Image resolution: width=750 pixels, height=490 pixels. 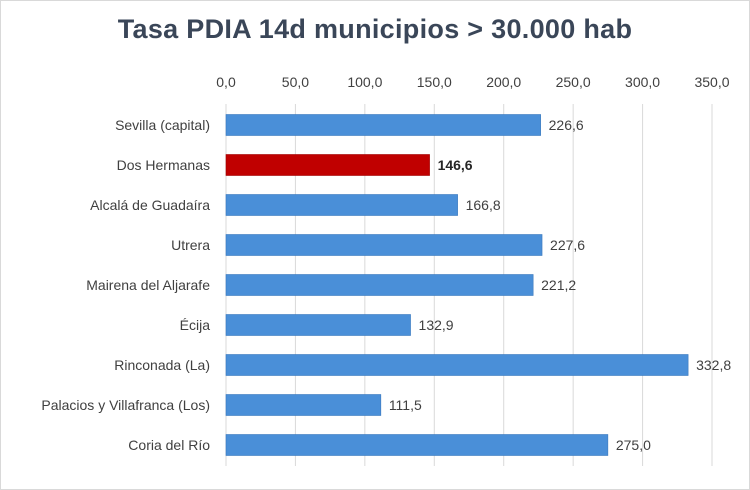 What do you see at coordinates (633, 445) in the screenshot?
I see `data-label: 275,0` at bounding box center [633, 445].